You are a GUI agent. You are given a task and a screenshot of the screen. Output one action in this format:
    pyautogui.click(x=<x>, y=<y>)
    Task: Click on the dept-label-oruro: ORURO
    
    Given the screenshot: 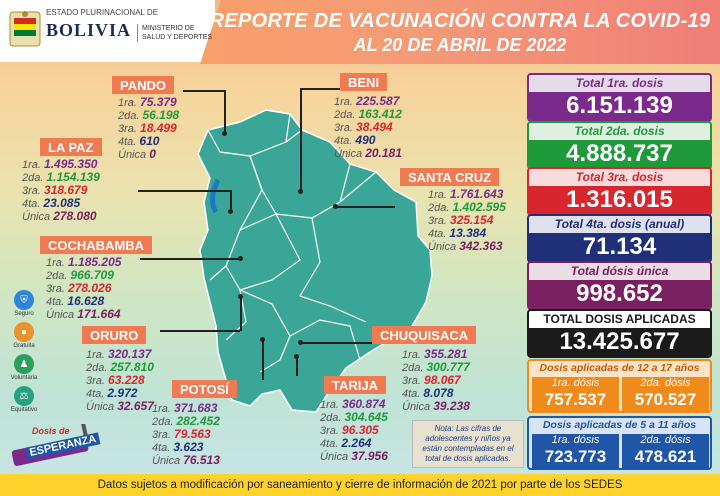 What is the action you would take?
    pyautogui.click(x=114, y=335)
    